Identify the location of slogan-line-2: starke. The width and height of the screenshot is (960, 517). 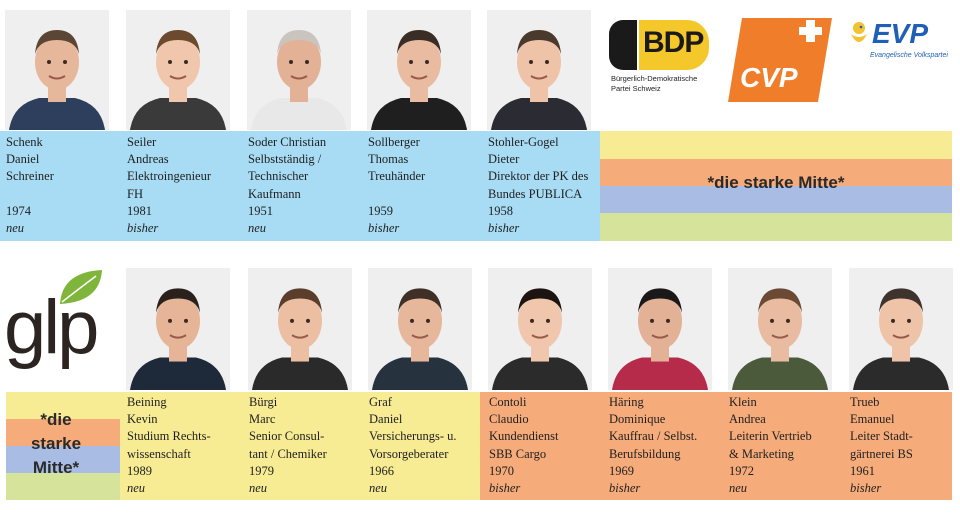
(56, 443).